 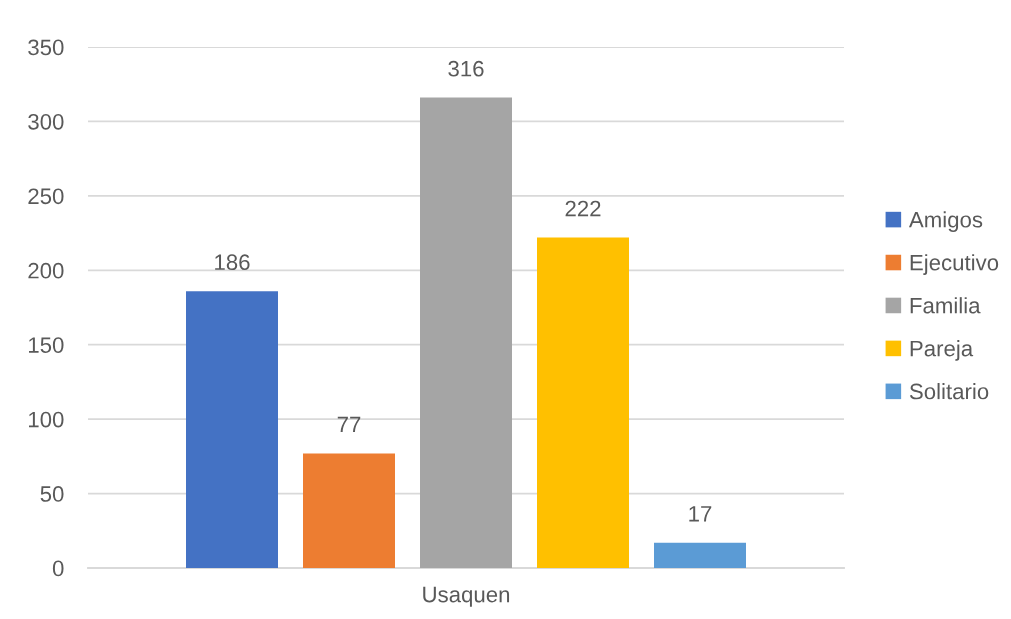 I want to click on y-tick-label: 100, so click(x=46, y=419).